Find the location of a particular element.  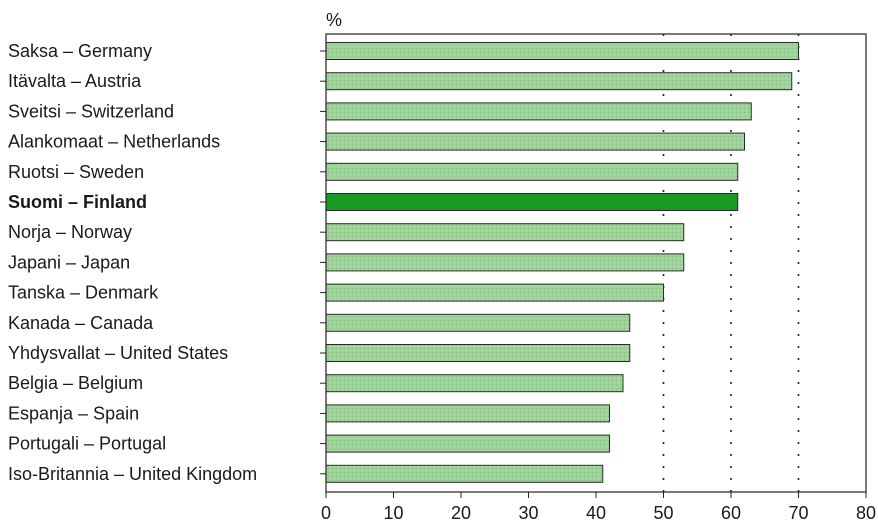

x-tick-label-4: 40 is located at coordinates (596, 513).